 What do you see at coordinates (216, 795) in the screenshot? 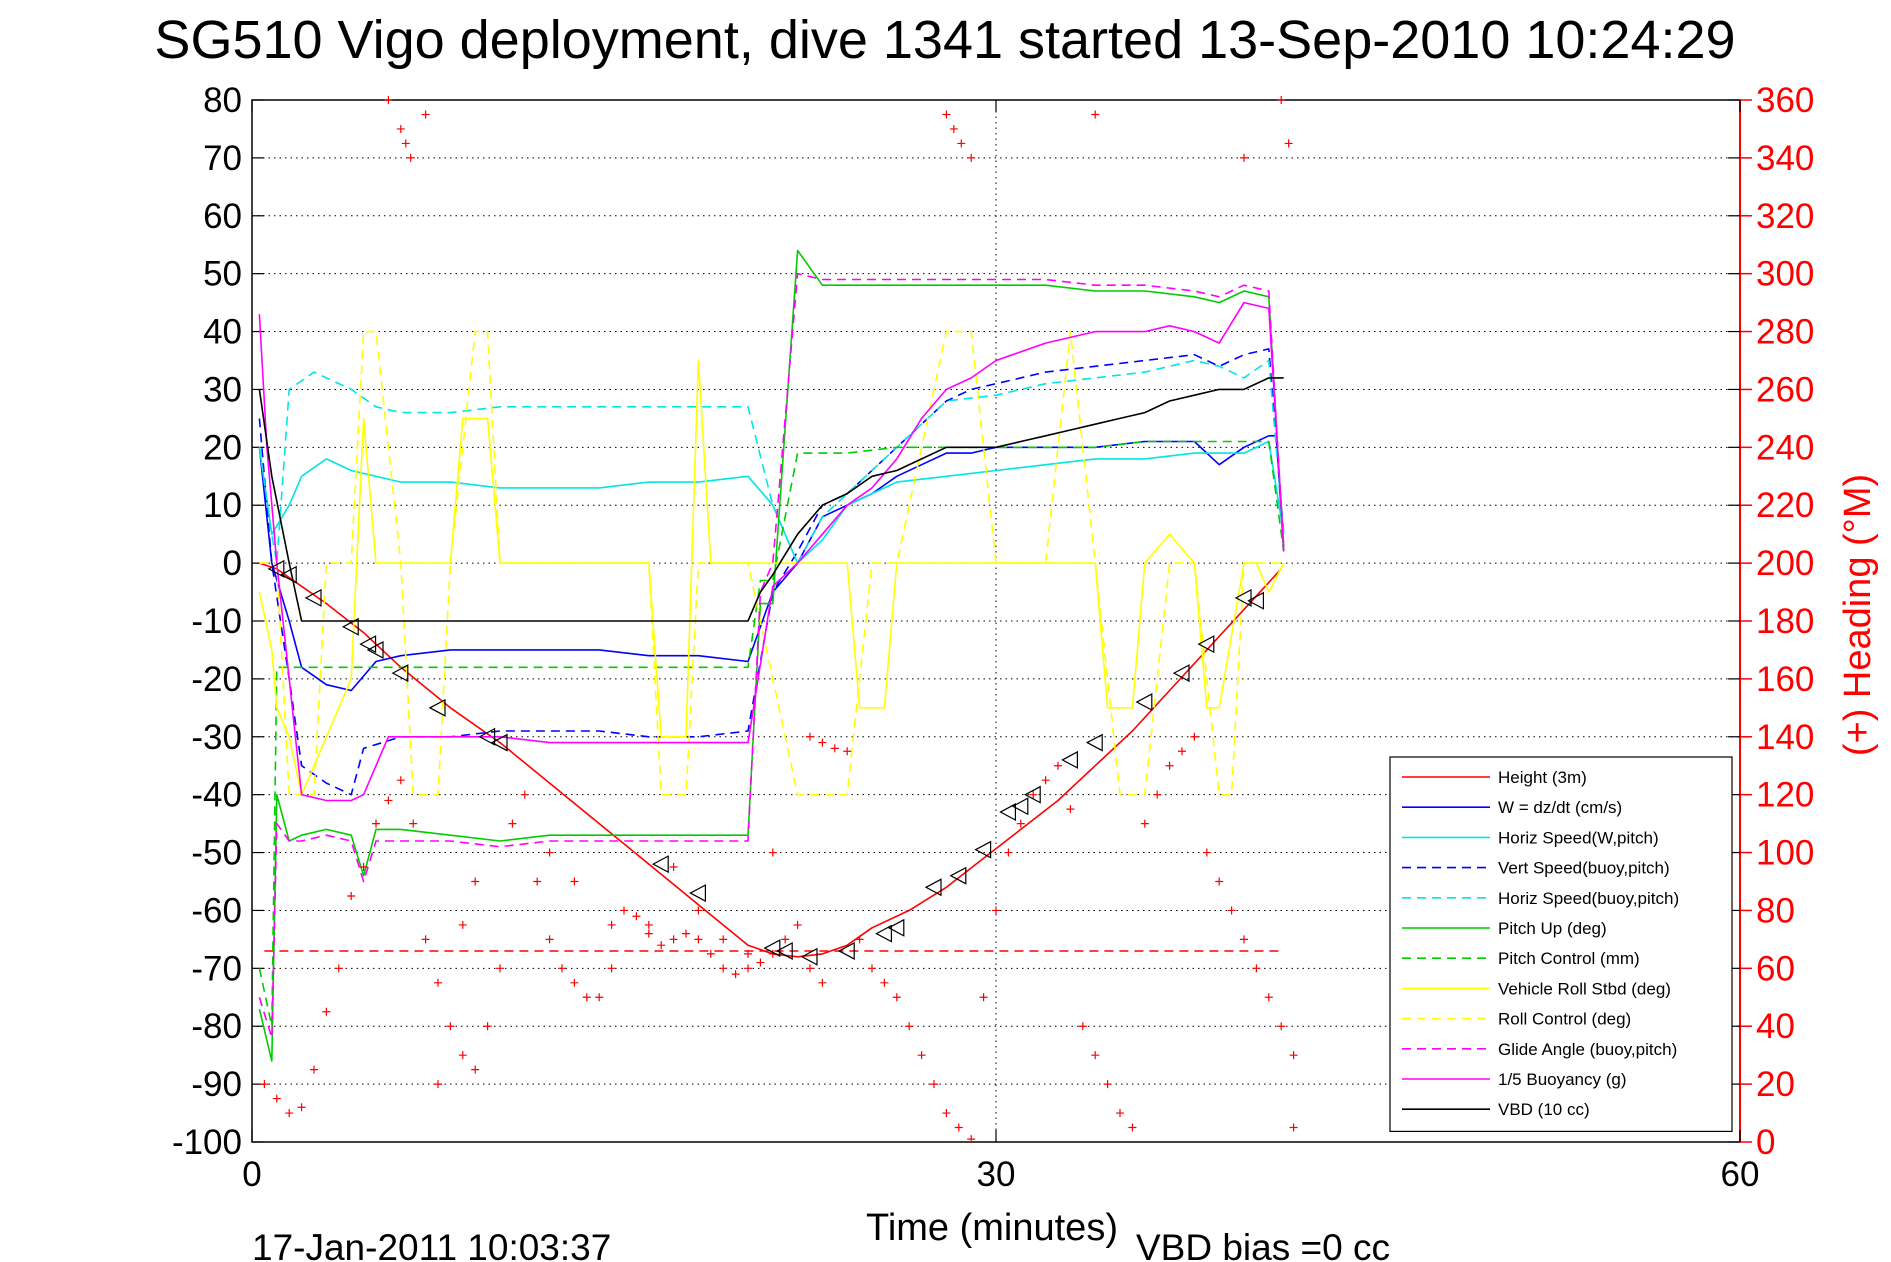
I see `y-tick-label: -40` at bounding box center [216, 795].